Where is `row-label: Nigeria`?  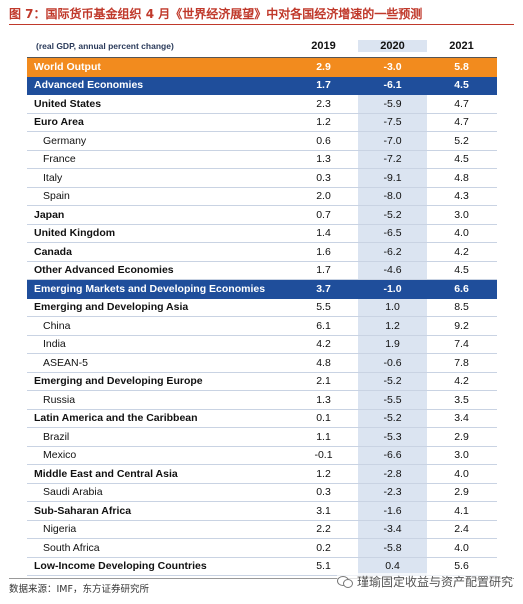
row-label: Nigeria is located at coordinates (60, 529).